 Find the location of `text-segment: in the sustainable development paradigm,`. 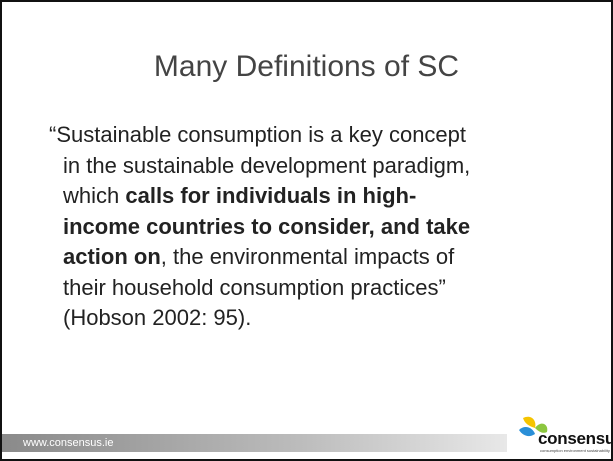

text-segment: in the sustainable development paradigm, is located at coordinates (267, 165).